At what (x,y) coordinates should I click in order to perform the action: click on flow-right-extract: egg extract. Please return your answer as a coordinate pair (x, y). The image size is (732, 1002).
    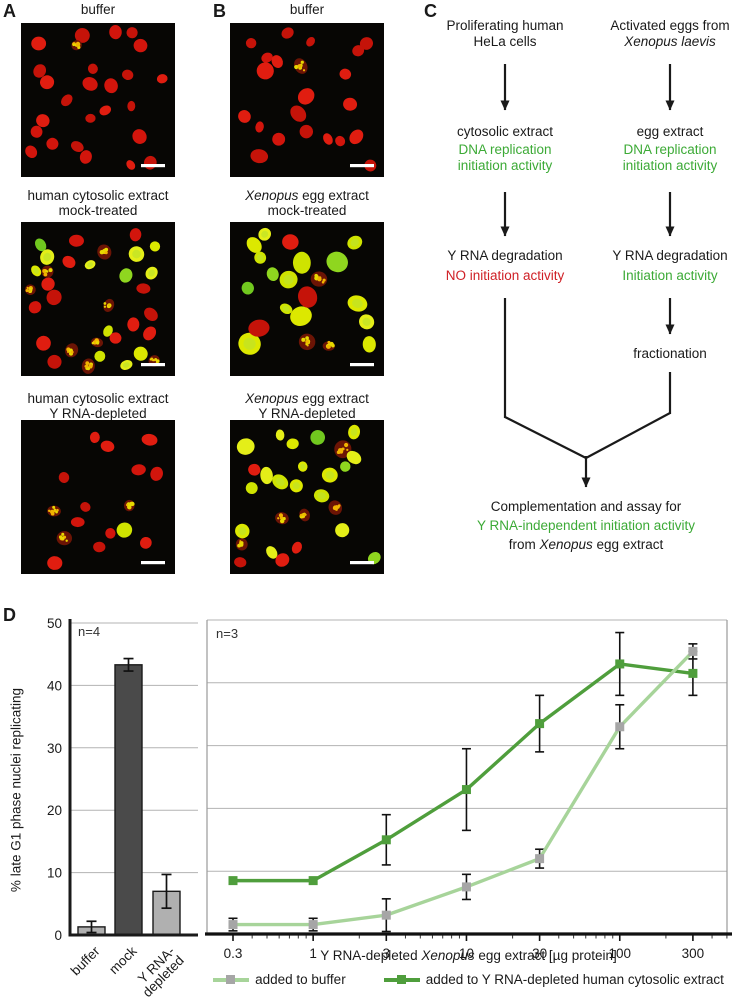
    Looking at the image, I should click on (670, 131).